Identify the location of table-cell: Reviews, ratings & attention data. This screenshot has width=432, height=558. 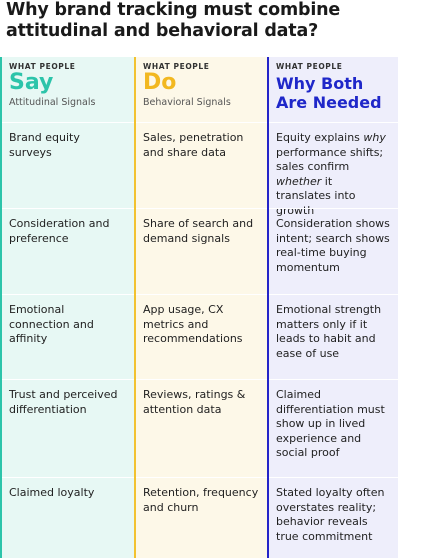
(201, 428).